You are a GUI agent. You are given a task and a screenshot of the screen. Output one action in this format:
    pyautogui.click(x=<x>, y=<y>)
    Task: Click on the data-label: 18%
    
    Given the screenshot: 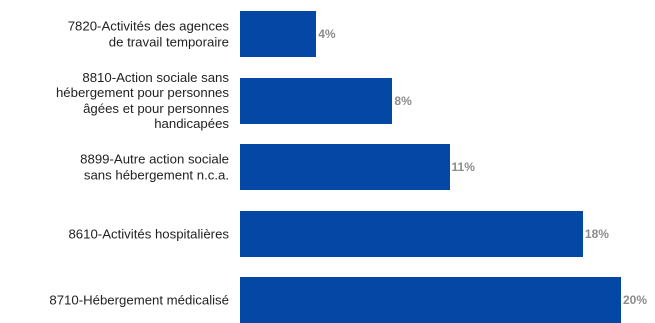 What is the action you would take?
    pyautogui.click(x=596, y=233)
    